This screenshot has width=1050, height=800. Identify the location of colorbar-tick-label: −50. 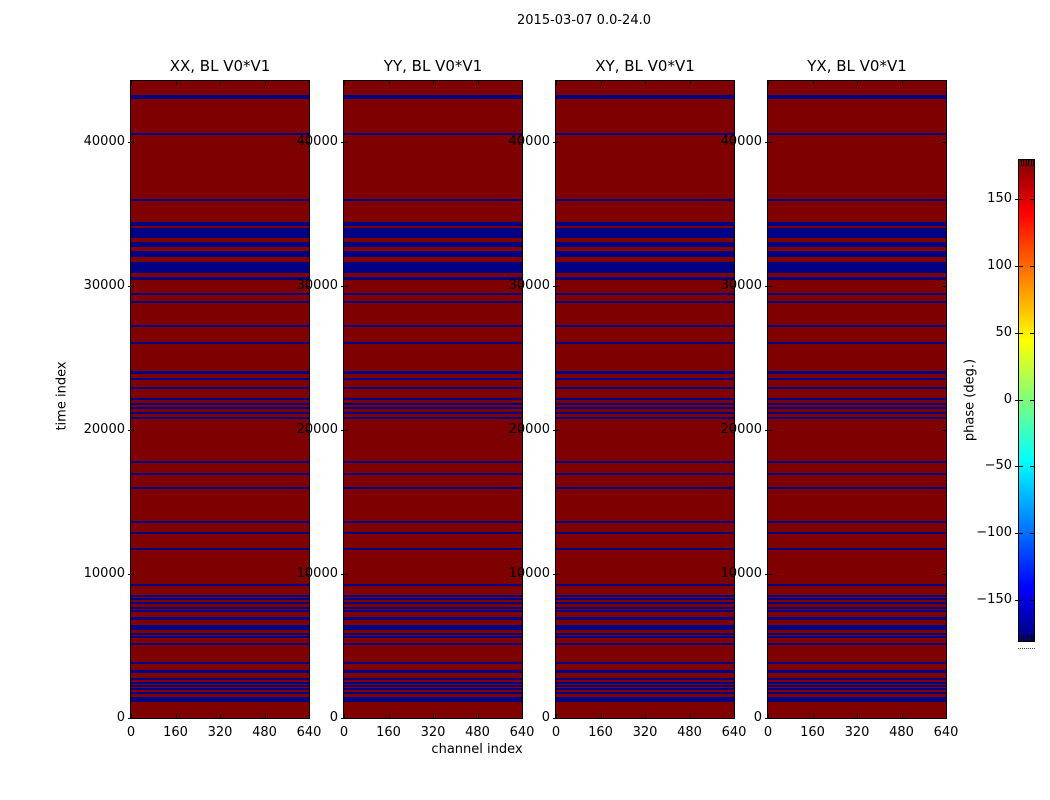
(998, 466).